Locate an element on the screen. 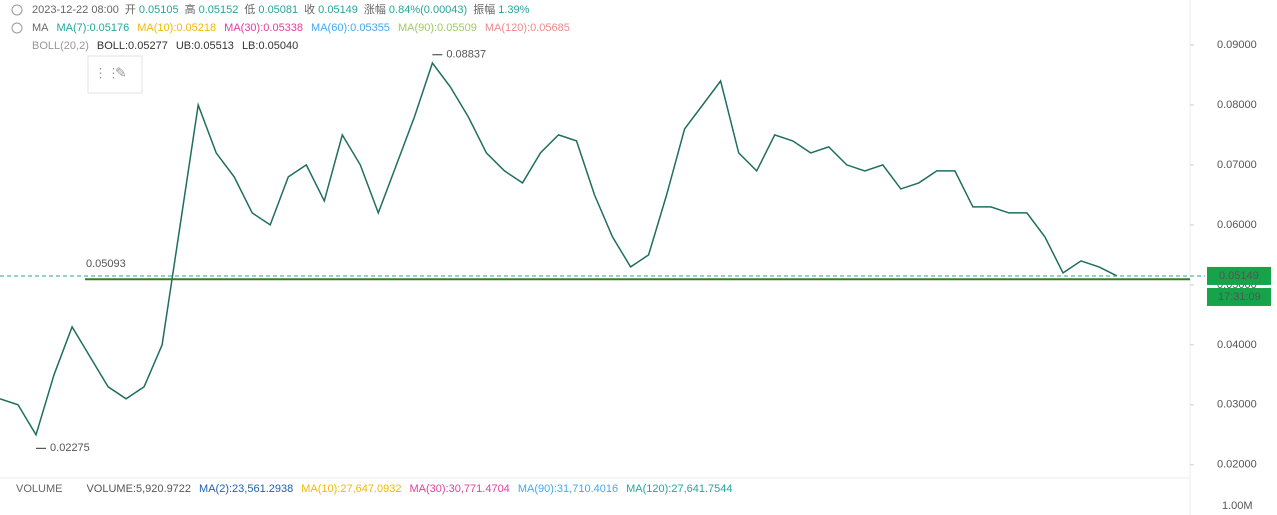  header-value: 低 is located at coordinates (249, 9).